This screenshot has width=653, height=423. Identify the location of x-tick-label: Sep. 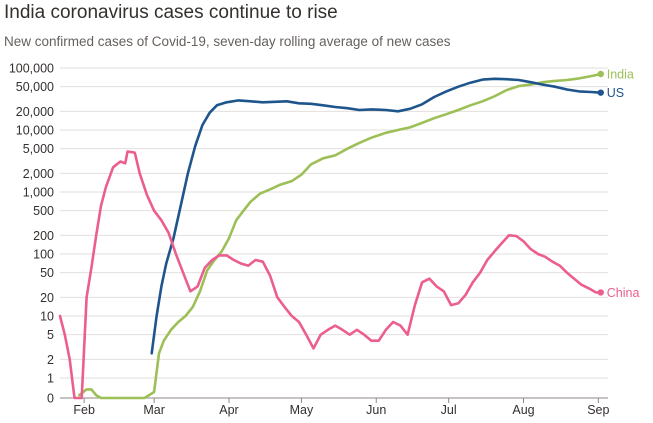
(598, 410).